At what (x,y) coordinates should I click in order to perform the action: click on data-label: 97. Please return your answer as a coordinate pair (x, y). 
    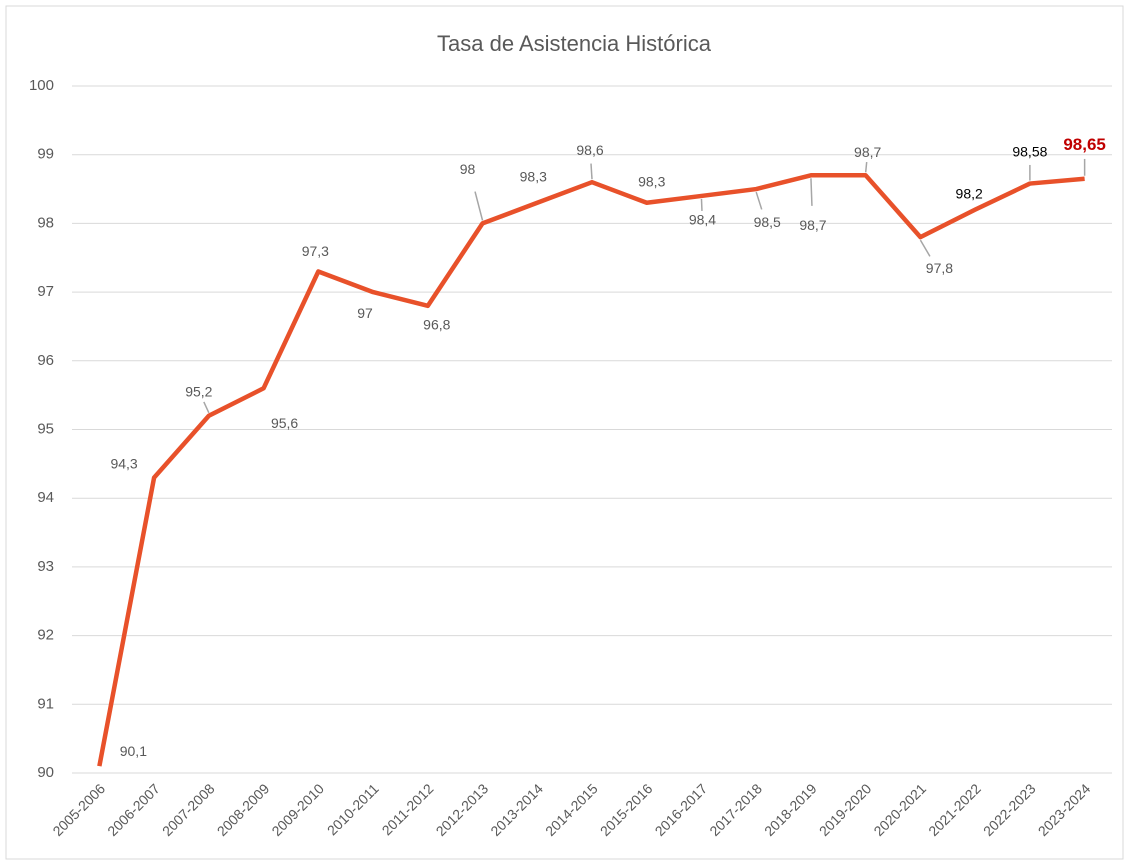
    Looking at the image, I should click on (365, 313).